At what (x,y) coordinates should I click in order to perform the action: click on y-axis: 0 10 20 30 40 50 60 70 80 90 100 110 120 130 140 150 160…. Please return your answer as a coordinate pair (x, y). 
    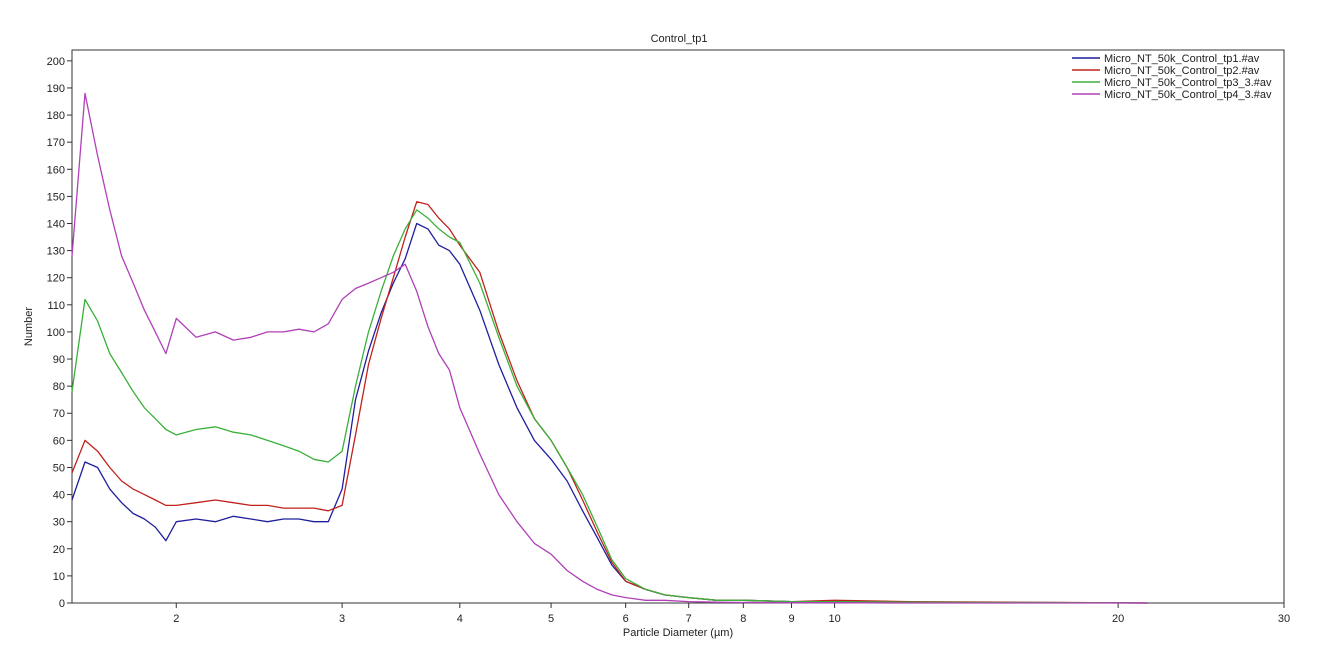
    Looking at the image, I should click on (59, 333).